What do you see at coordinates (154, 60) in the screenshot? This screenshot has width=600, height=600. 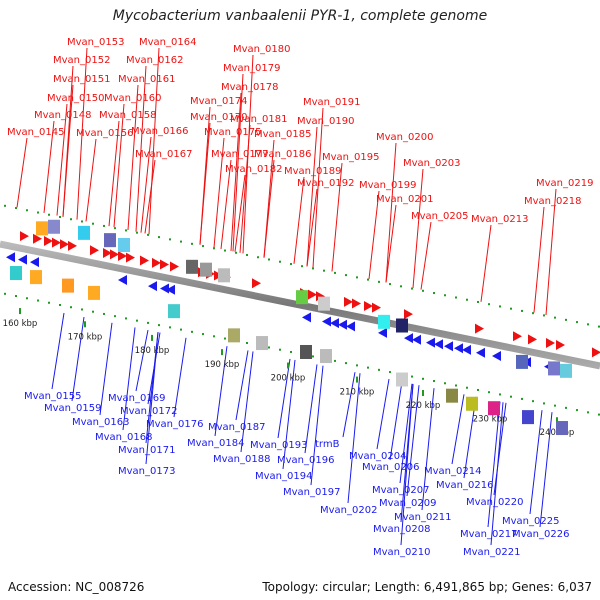 I see `gene-label-forward: Mvan_0162` at bounding box center [154, 60].